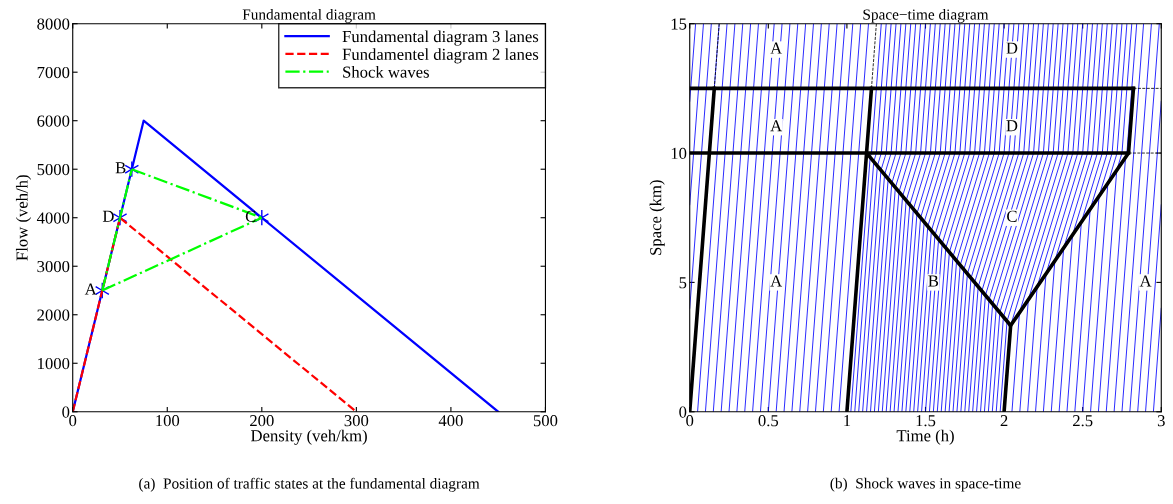  Describe the element at coordinates (768, 421) in the screenshot. I see `x-tick-label: 0.5` at that location.